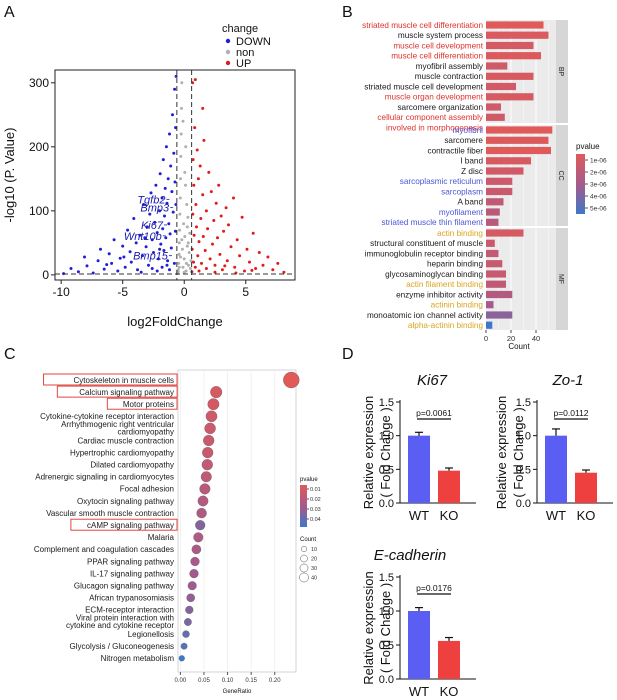 This screenshot has width=617, height=700. I want to click on go-term-label: sarcoplasm, so click(462, 191).